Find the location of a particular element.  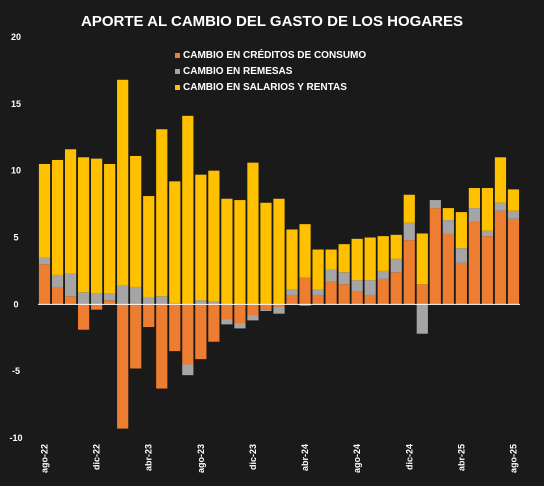

y-tick-label: -5 is located at coordinates (16, 371).